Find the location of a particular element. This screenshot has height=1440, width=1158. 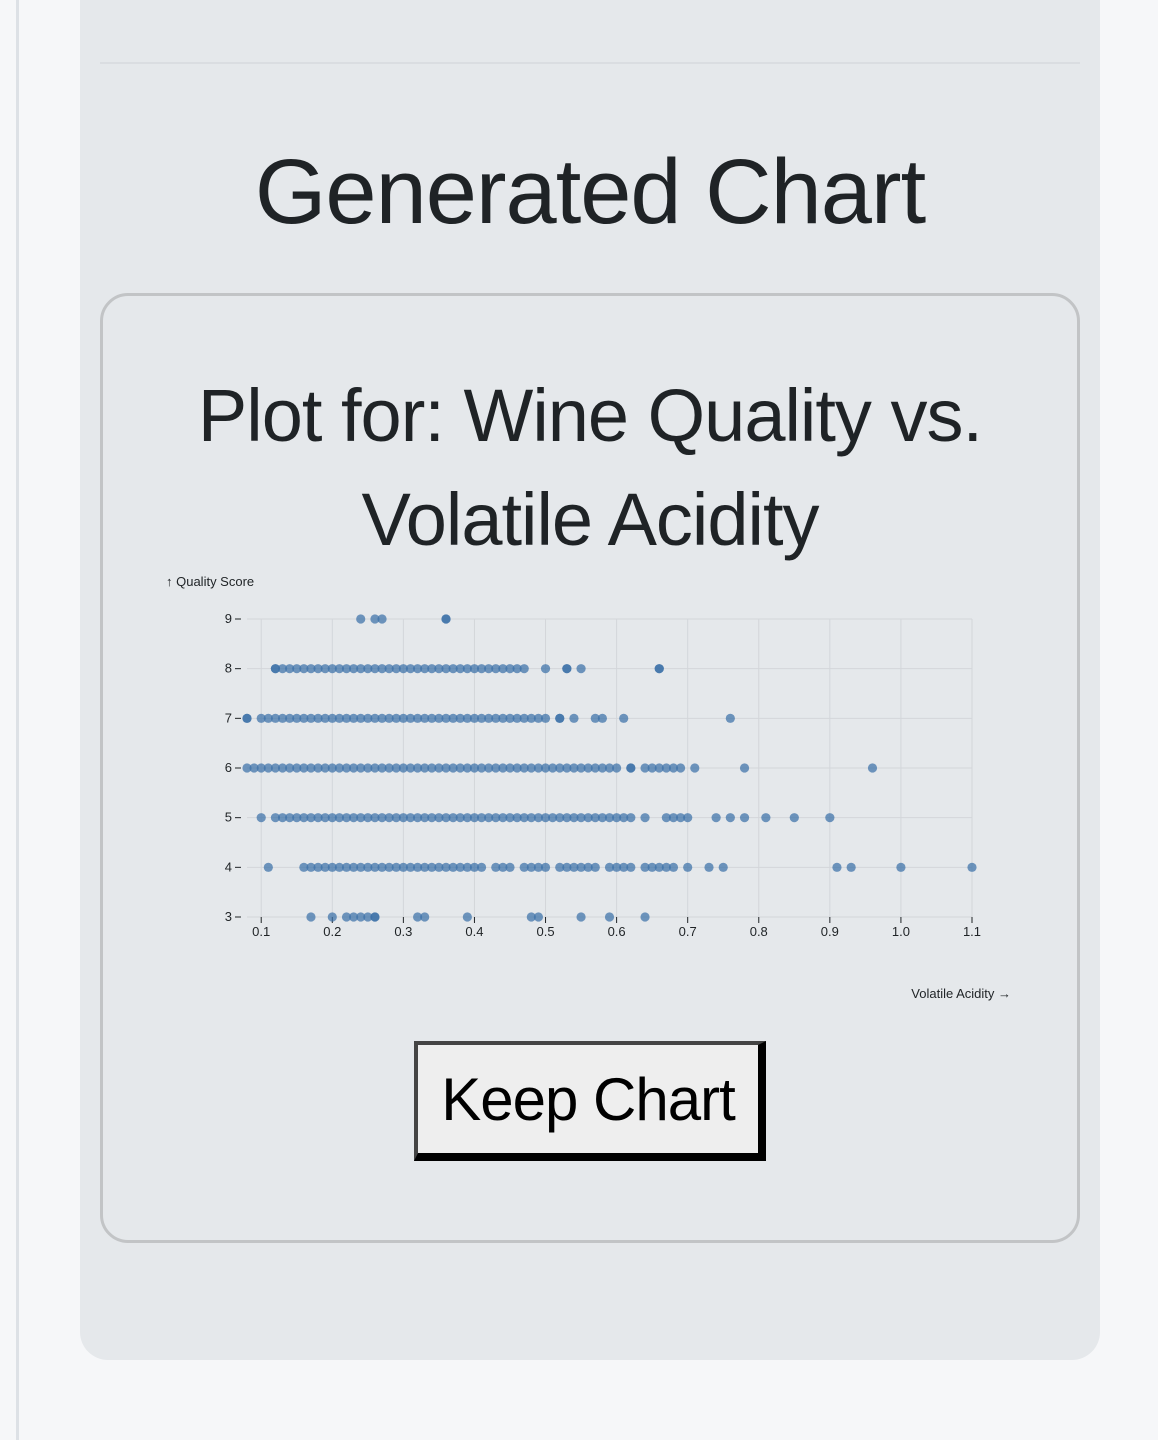

x-tick-label: 0.1 is located at coordinates (261, 931).